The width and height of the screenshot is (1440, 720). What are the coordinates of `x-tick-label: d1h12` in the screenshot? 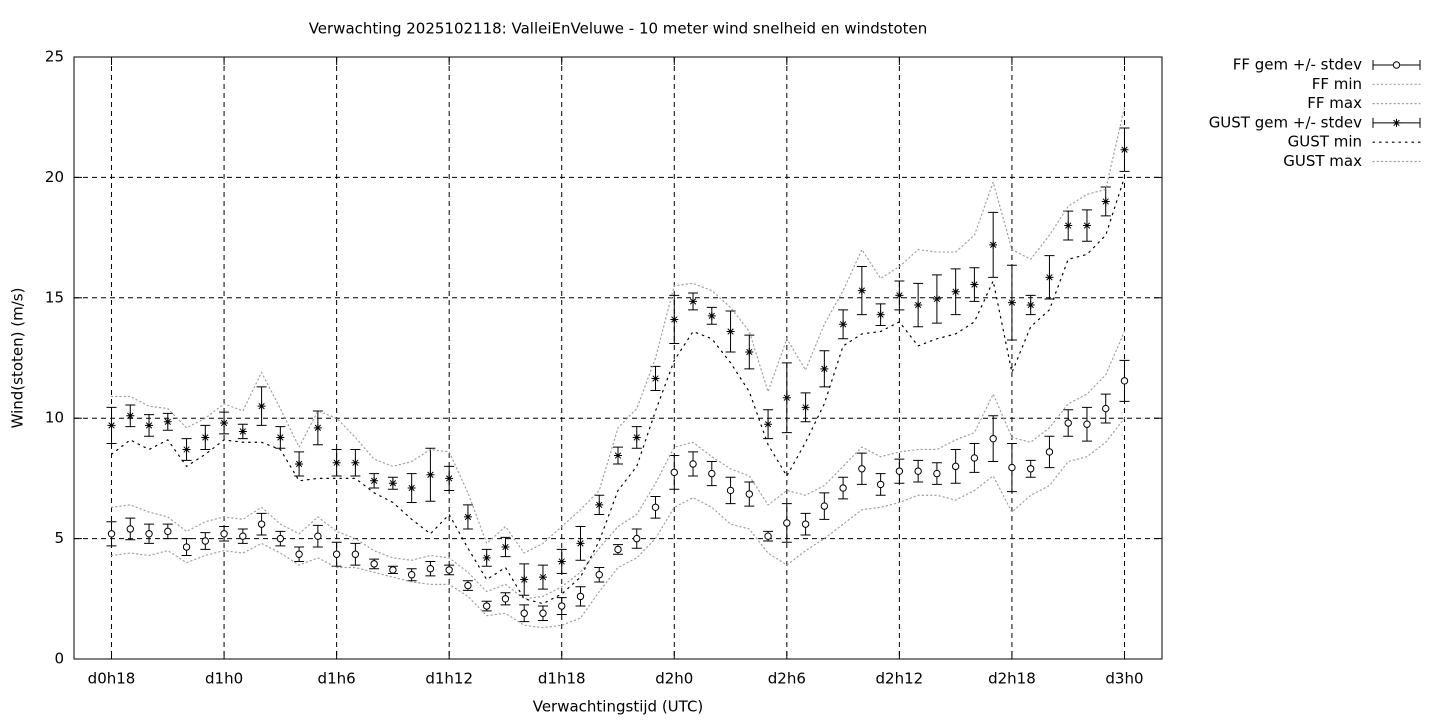 It's located at (449, 679).